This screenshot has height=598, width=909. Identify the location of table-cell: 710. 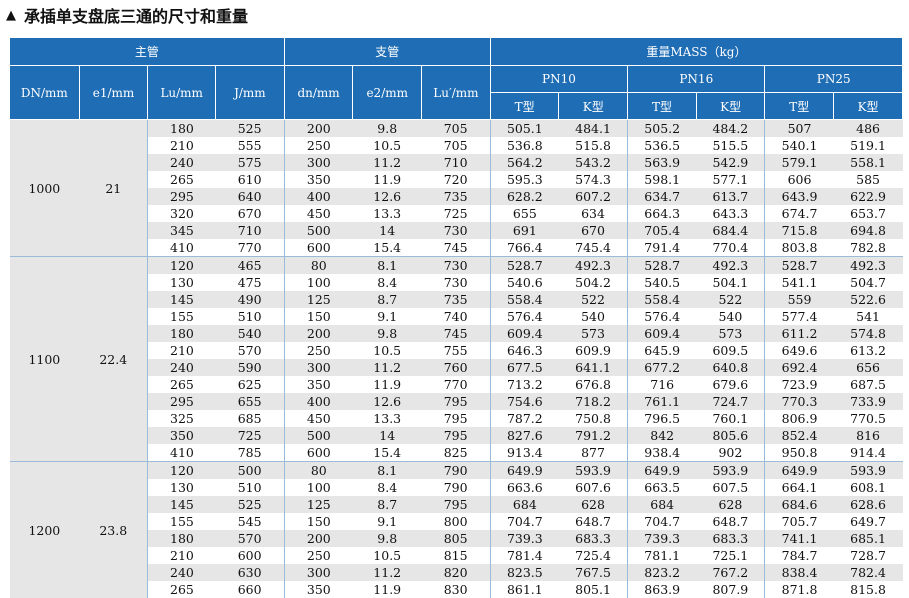
(456, 162).